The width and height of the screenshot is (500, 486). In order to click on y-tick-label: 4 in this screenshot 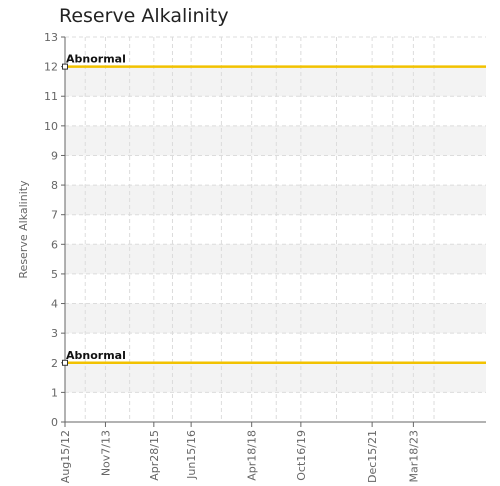, I will do `click(54, 304)`.